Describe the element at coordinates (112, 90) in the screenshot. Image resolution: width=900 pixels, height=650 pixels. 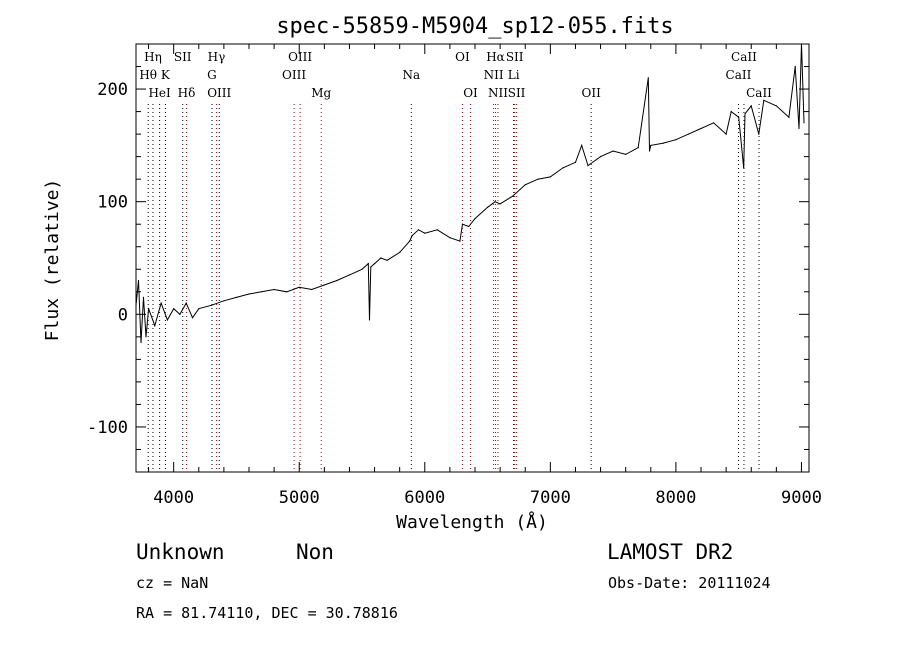
I see `y-tick-label: 200` at that location.